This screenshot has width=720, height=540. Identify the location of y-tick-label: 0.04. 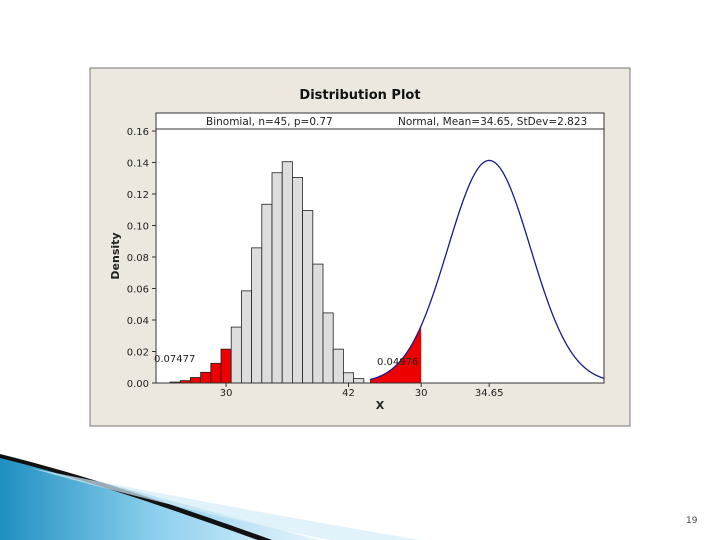
(138, 321).